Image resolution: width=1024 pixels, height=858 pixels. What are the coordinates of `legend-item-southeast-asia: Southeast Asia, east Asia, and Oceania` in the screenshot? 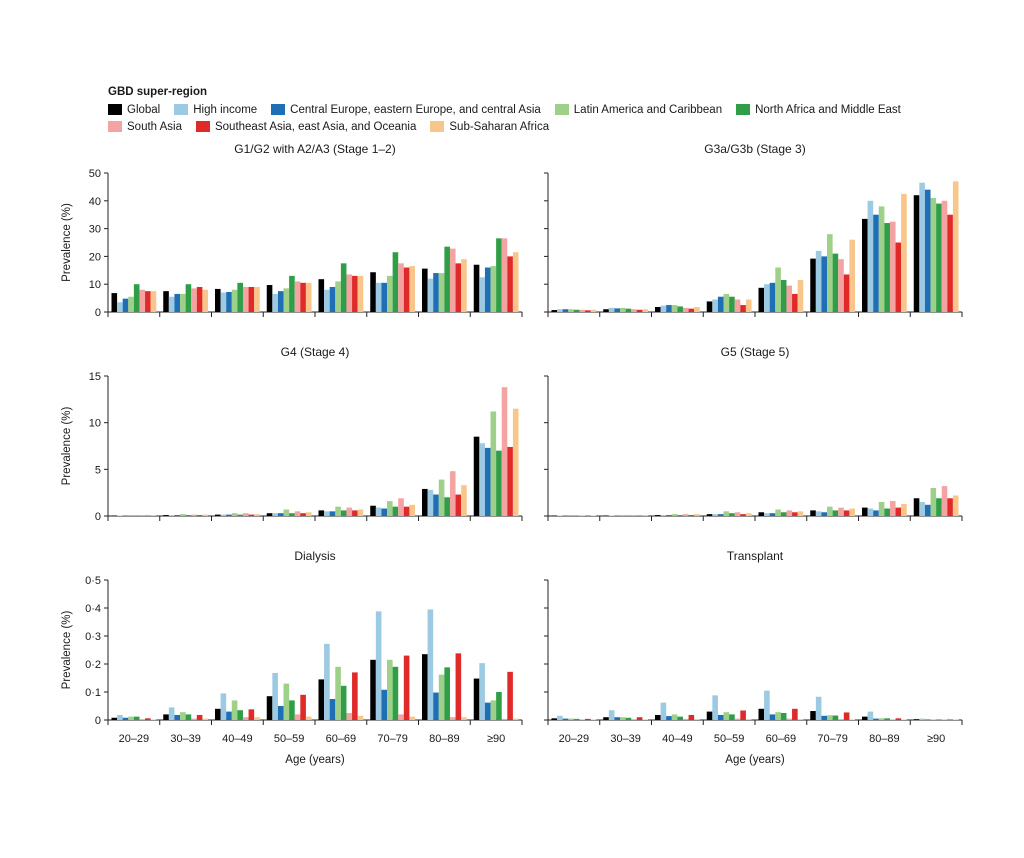 It's located at (305, 127).